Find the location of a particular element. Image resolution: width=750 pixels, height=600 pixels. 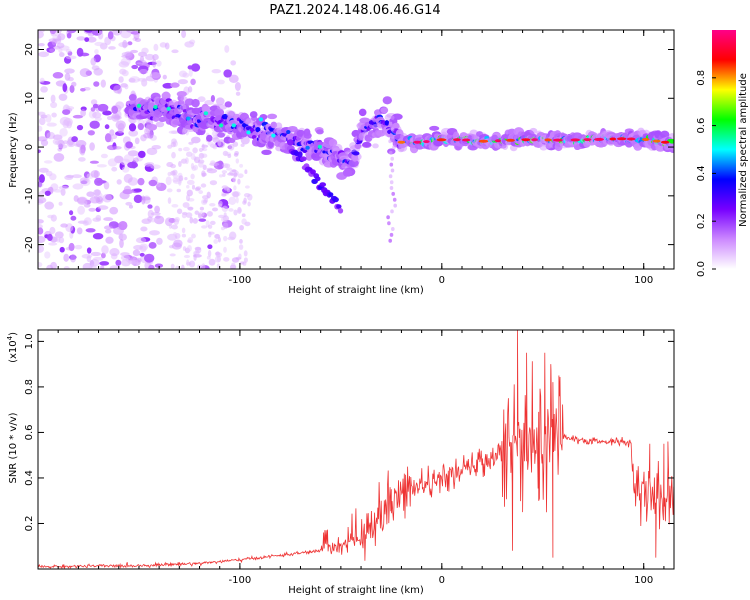

chart-title: PAZ1.2024.148.06.46.G14 is located at coordinates (354, 10).